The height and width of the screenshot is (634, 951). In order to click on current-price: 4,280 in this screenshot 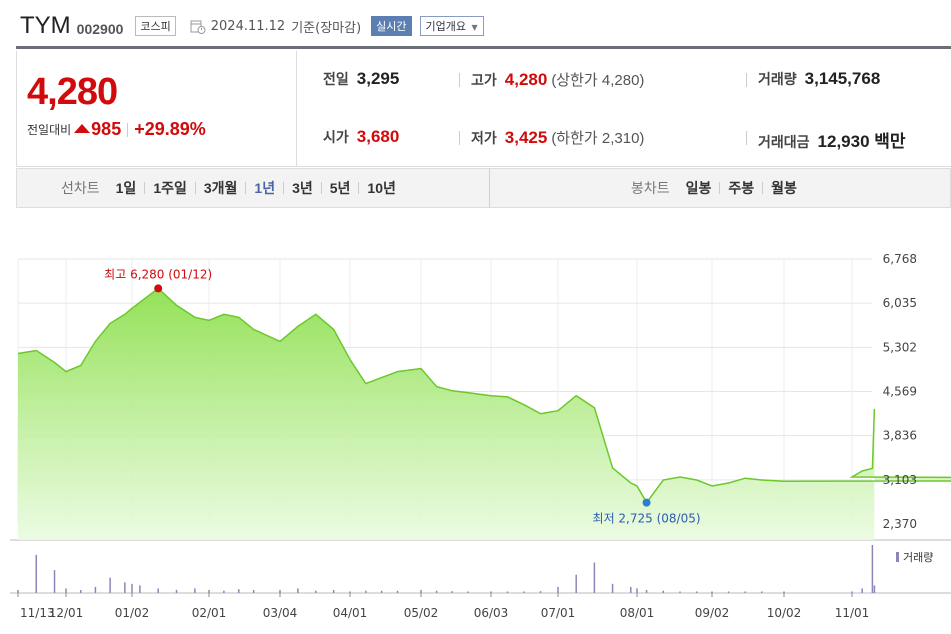, I will do `click(72, 92)`.